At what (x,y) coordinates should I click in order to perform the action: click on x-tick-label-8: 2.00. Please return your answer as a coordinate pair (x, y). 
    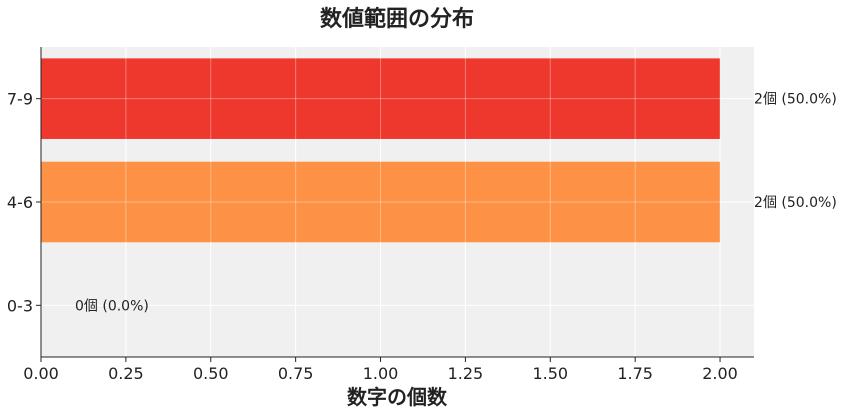
    Looking at the image, I should click on (720, 373).